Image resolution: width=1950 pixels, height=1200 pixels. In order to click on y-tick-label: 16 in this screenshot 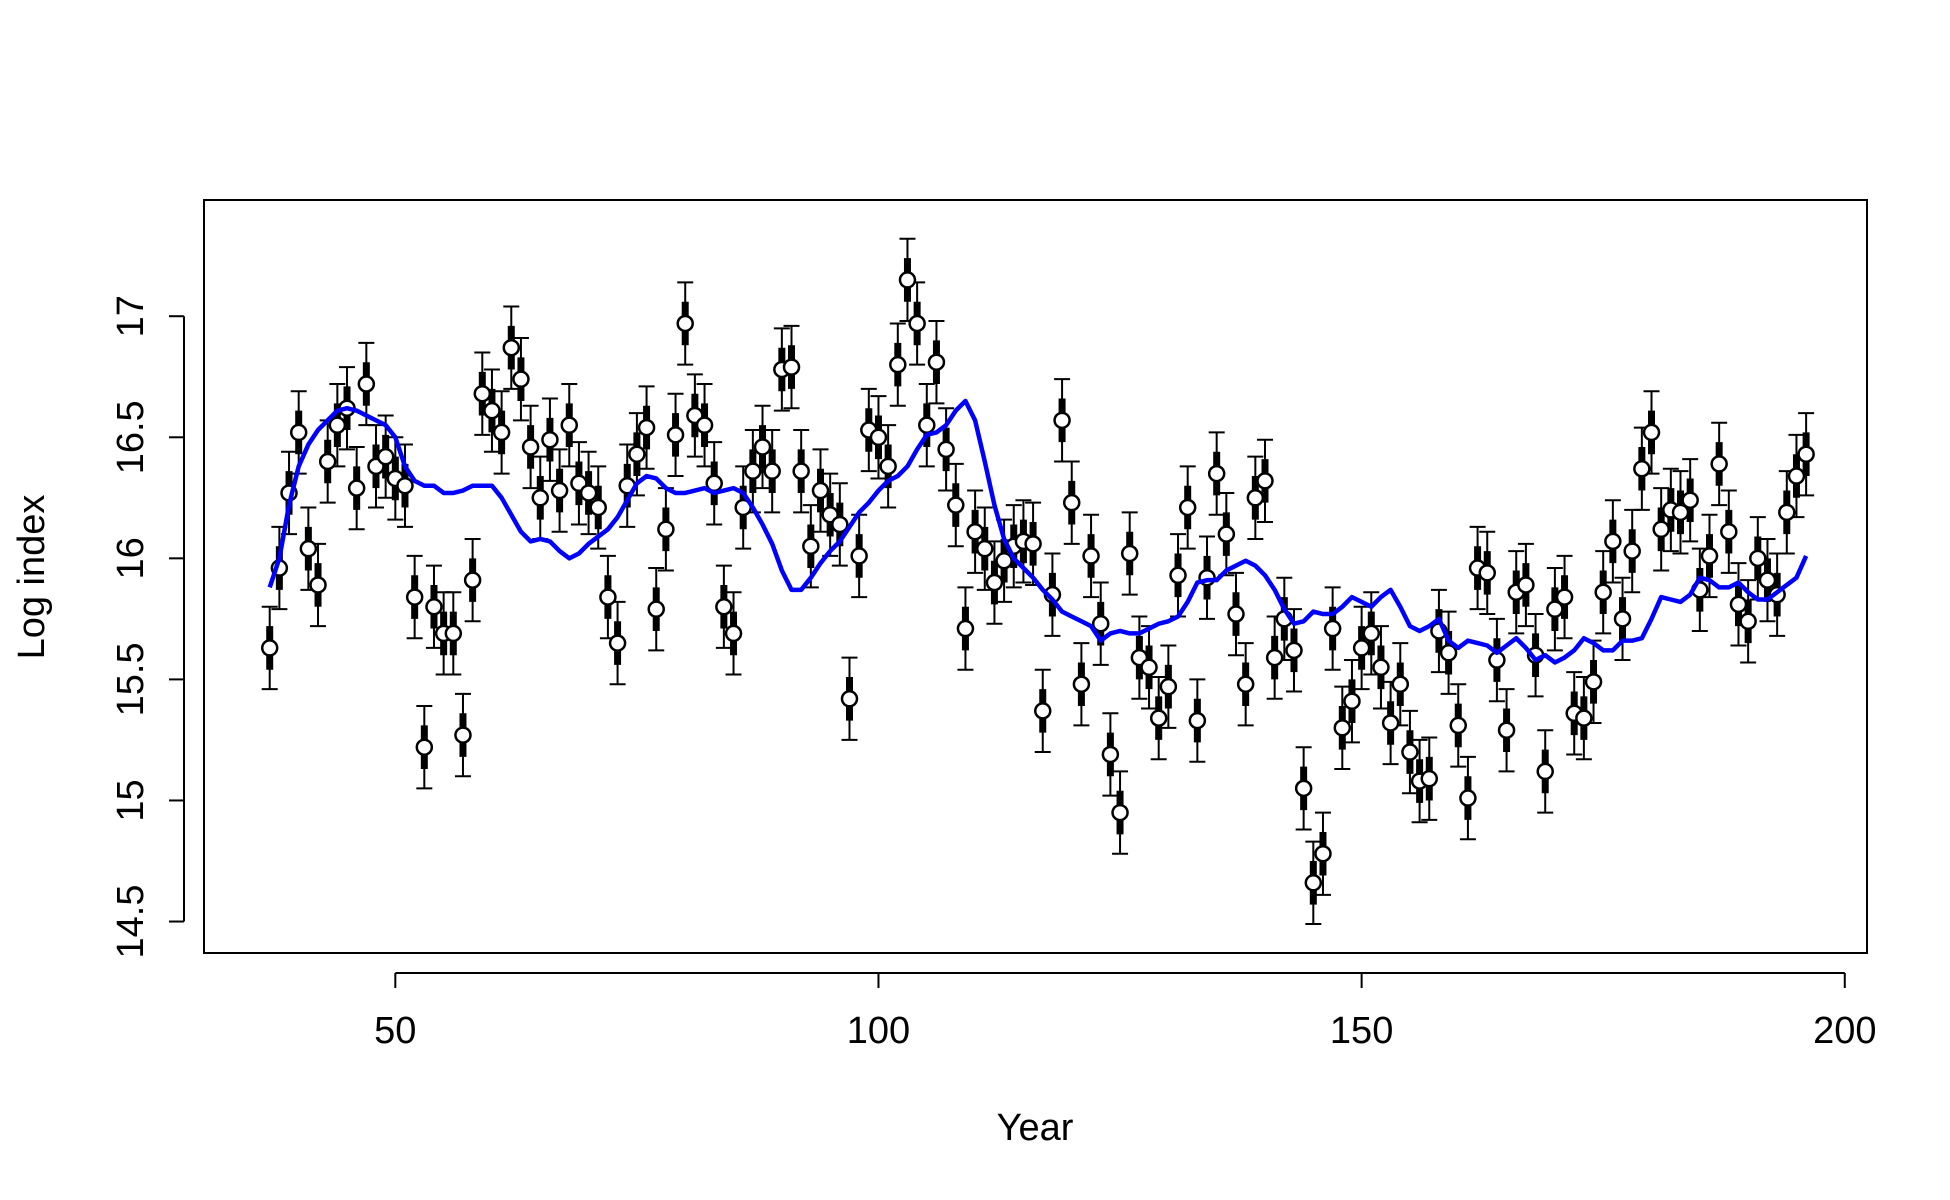, I will do `click(131, 558)`.